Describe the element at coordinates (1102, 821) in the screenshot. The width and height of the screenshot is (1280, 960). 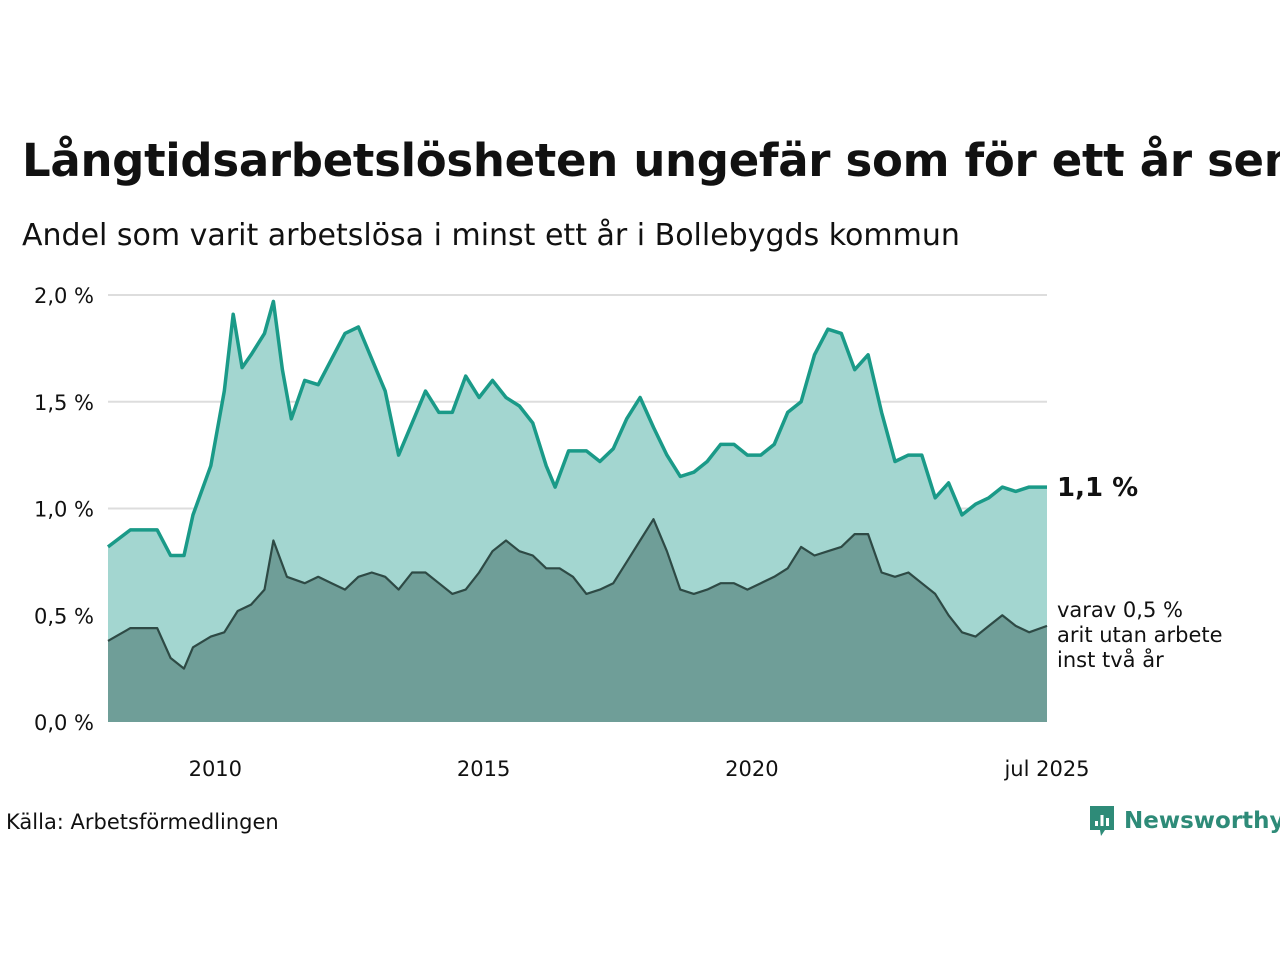
I see `newsworthy-logo-icon` at that location.